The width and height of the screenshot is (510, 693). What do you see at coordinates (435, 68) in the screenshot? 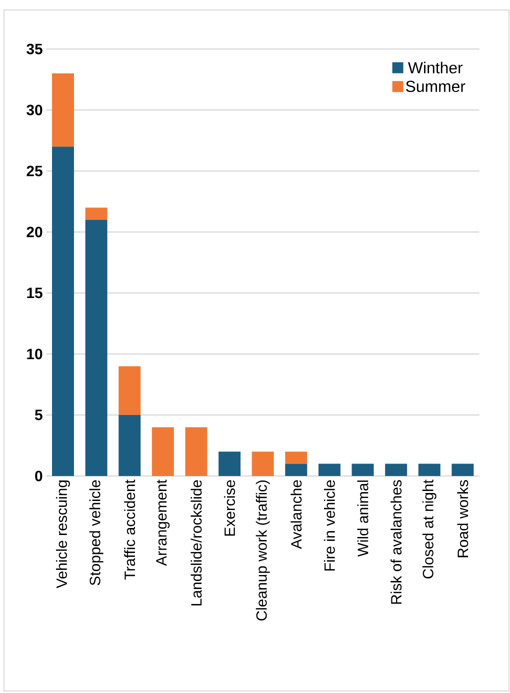
I see `legend-label: Winther` at bounding box center [435, 68].